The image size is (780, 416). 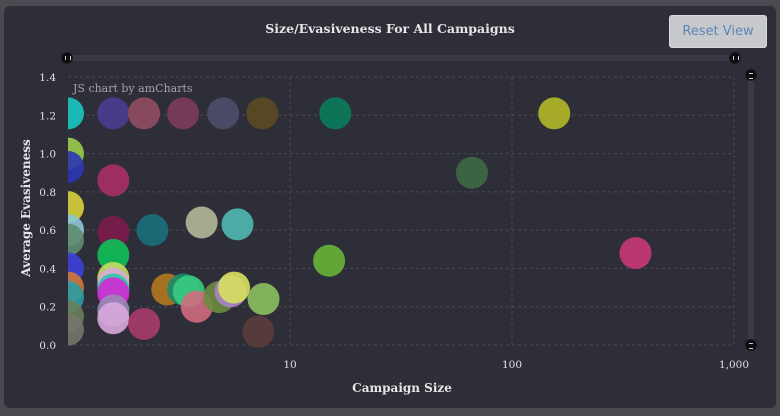 I want to click on x-axis-ticks: 10 100 1,000, so click(x=516, y=365).